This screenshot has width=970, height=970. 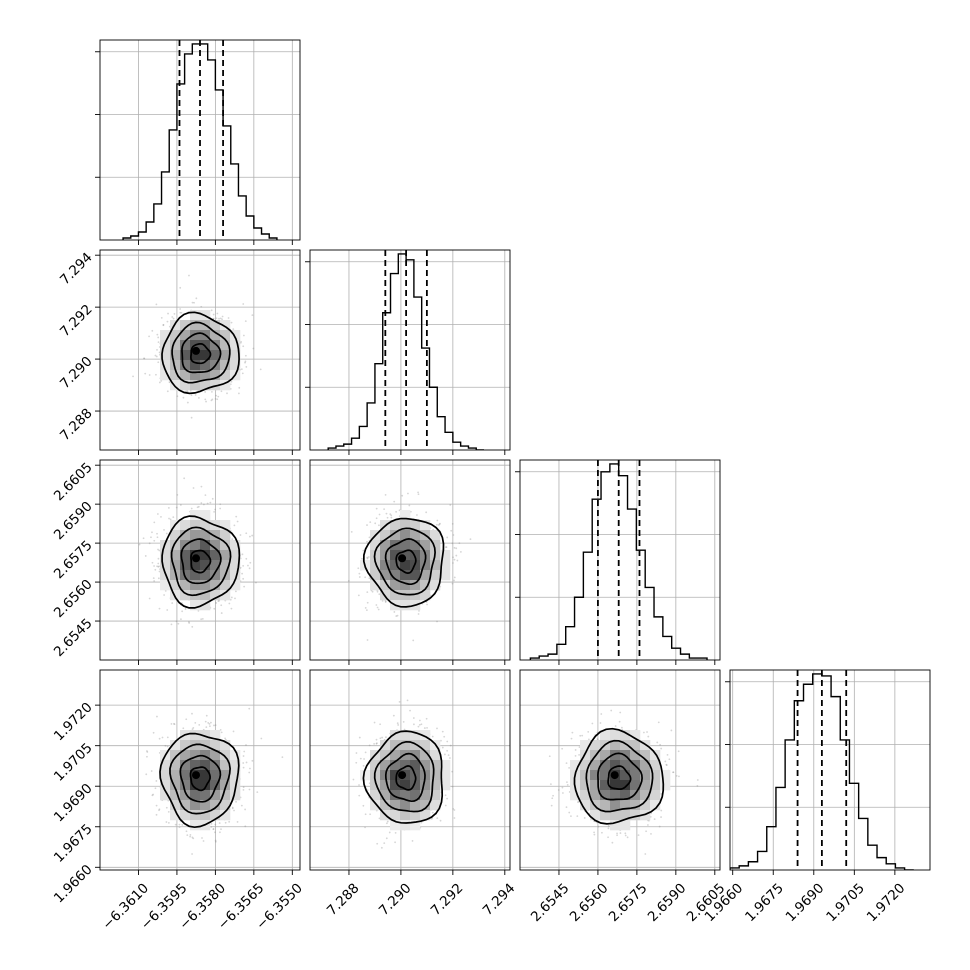 What do you see at coordinates (589, 902) in the screenshot?
I see `x-tick-label: 2.6560` at bounding box center [589, 902].